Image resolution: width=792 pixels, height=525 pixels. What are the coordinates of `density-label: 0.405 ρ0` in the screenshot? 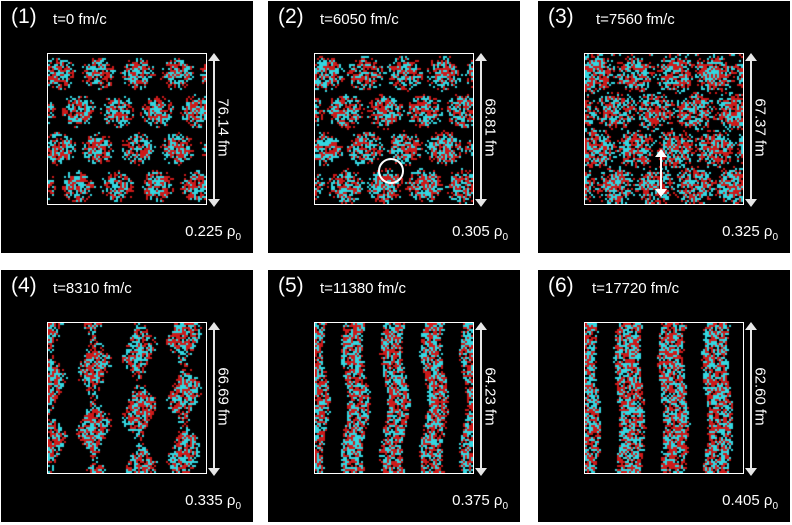 It's located at (750, 502).